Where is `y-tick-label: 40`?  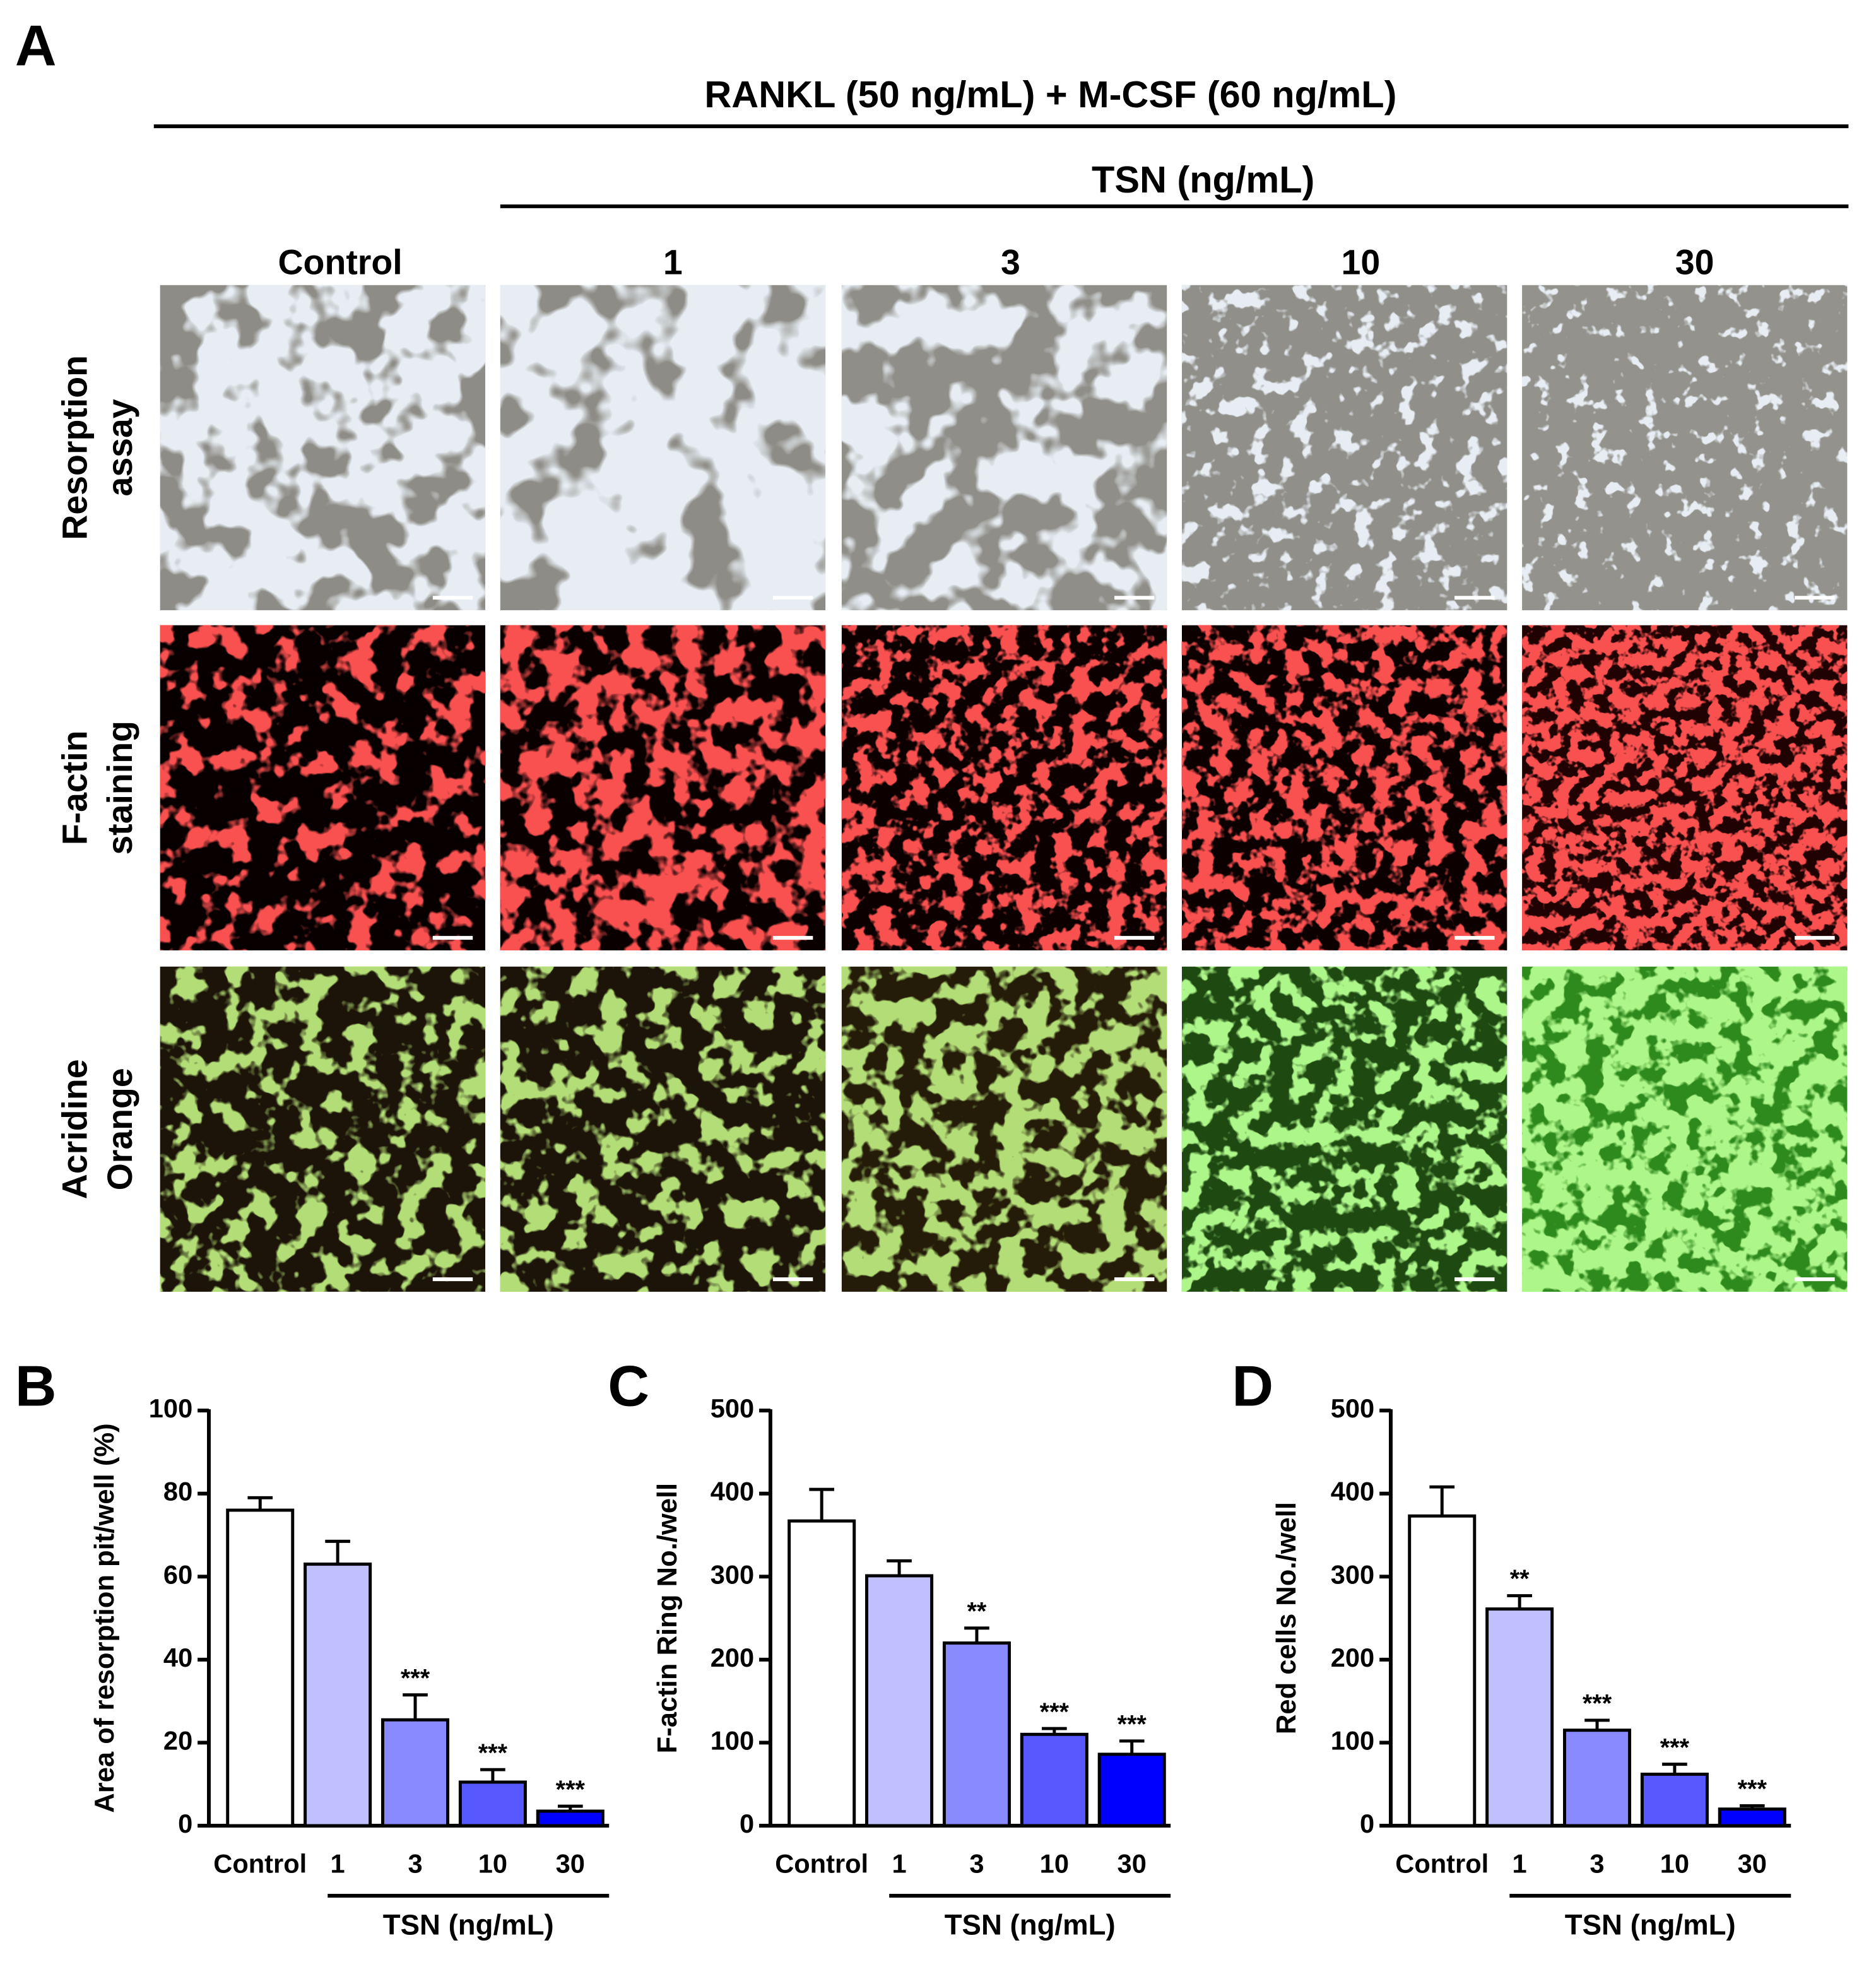 y-tick-label: 40 is located at coordinates (177, 1658).